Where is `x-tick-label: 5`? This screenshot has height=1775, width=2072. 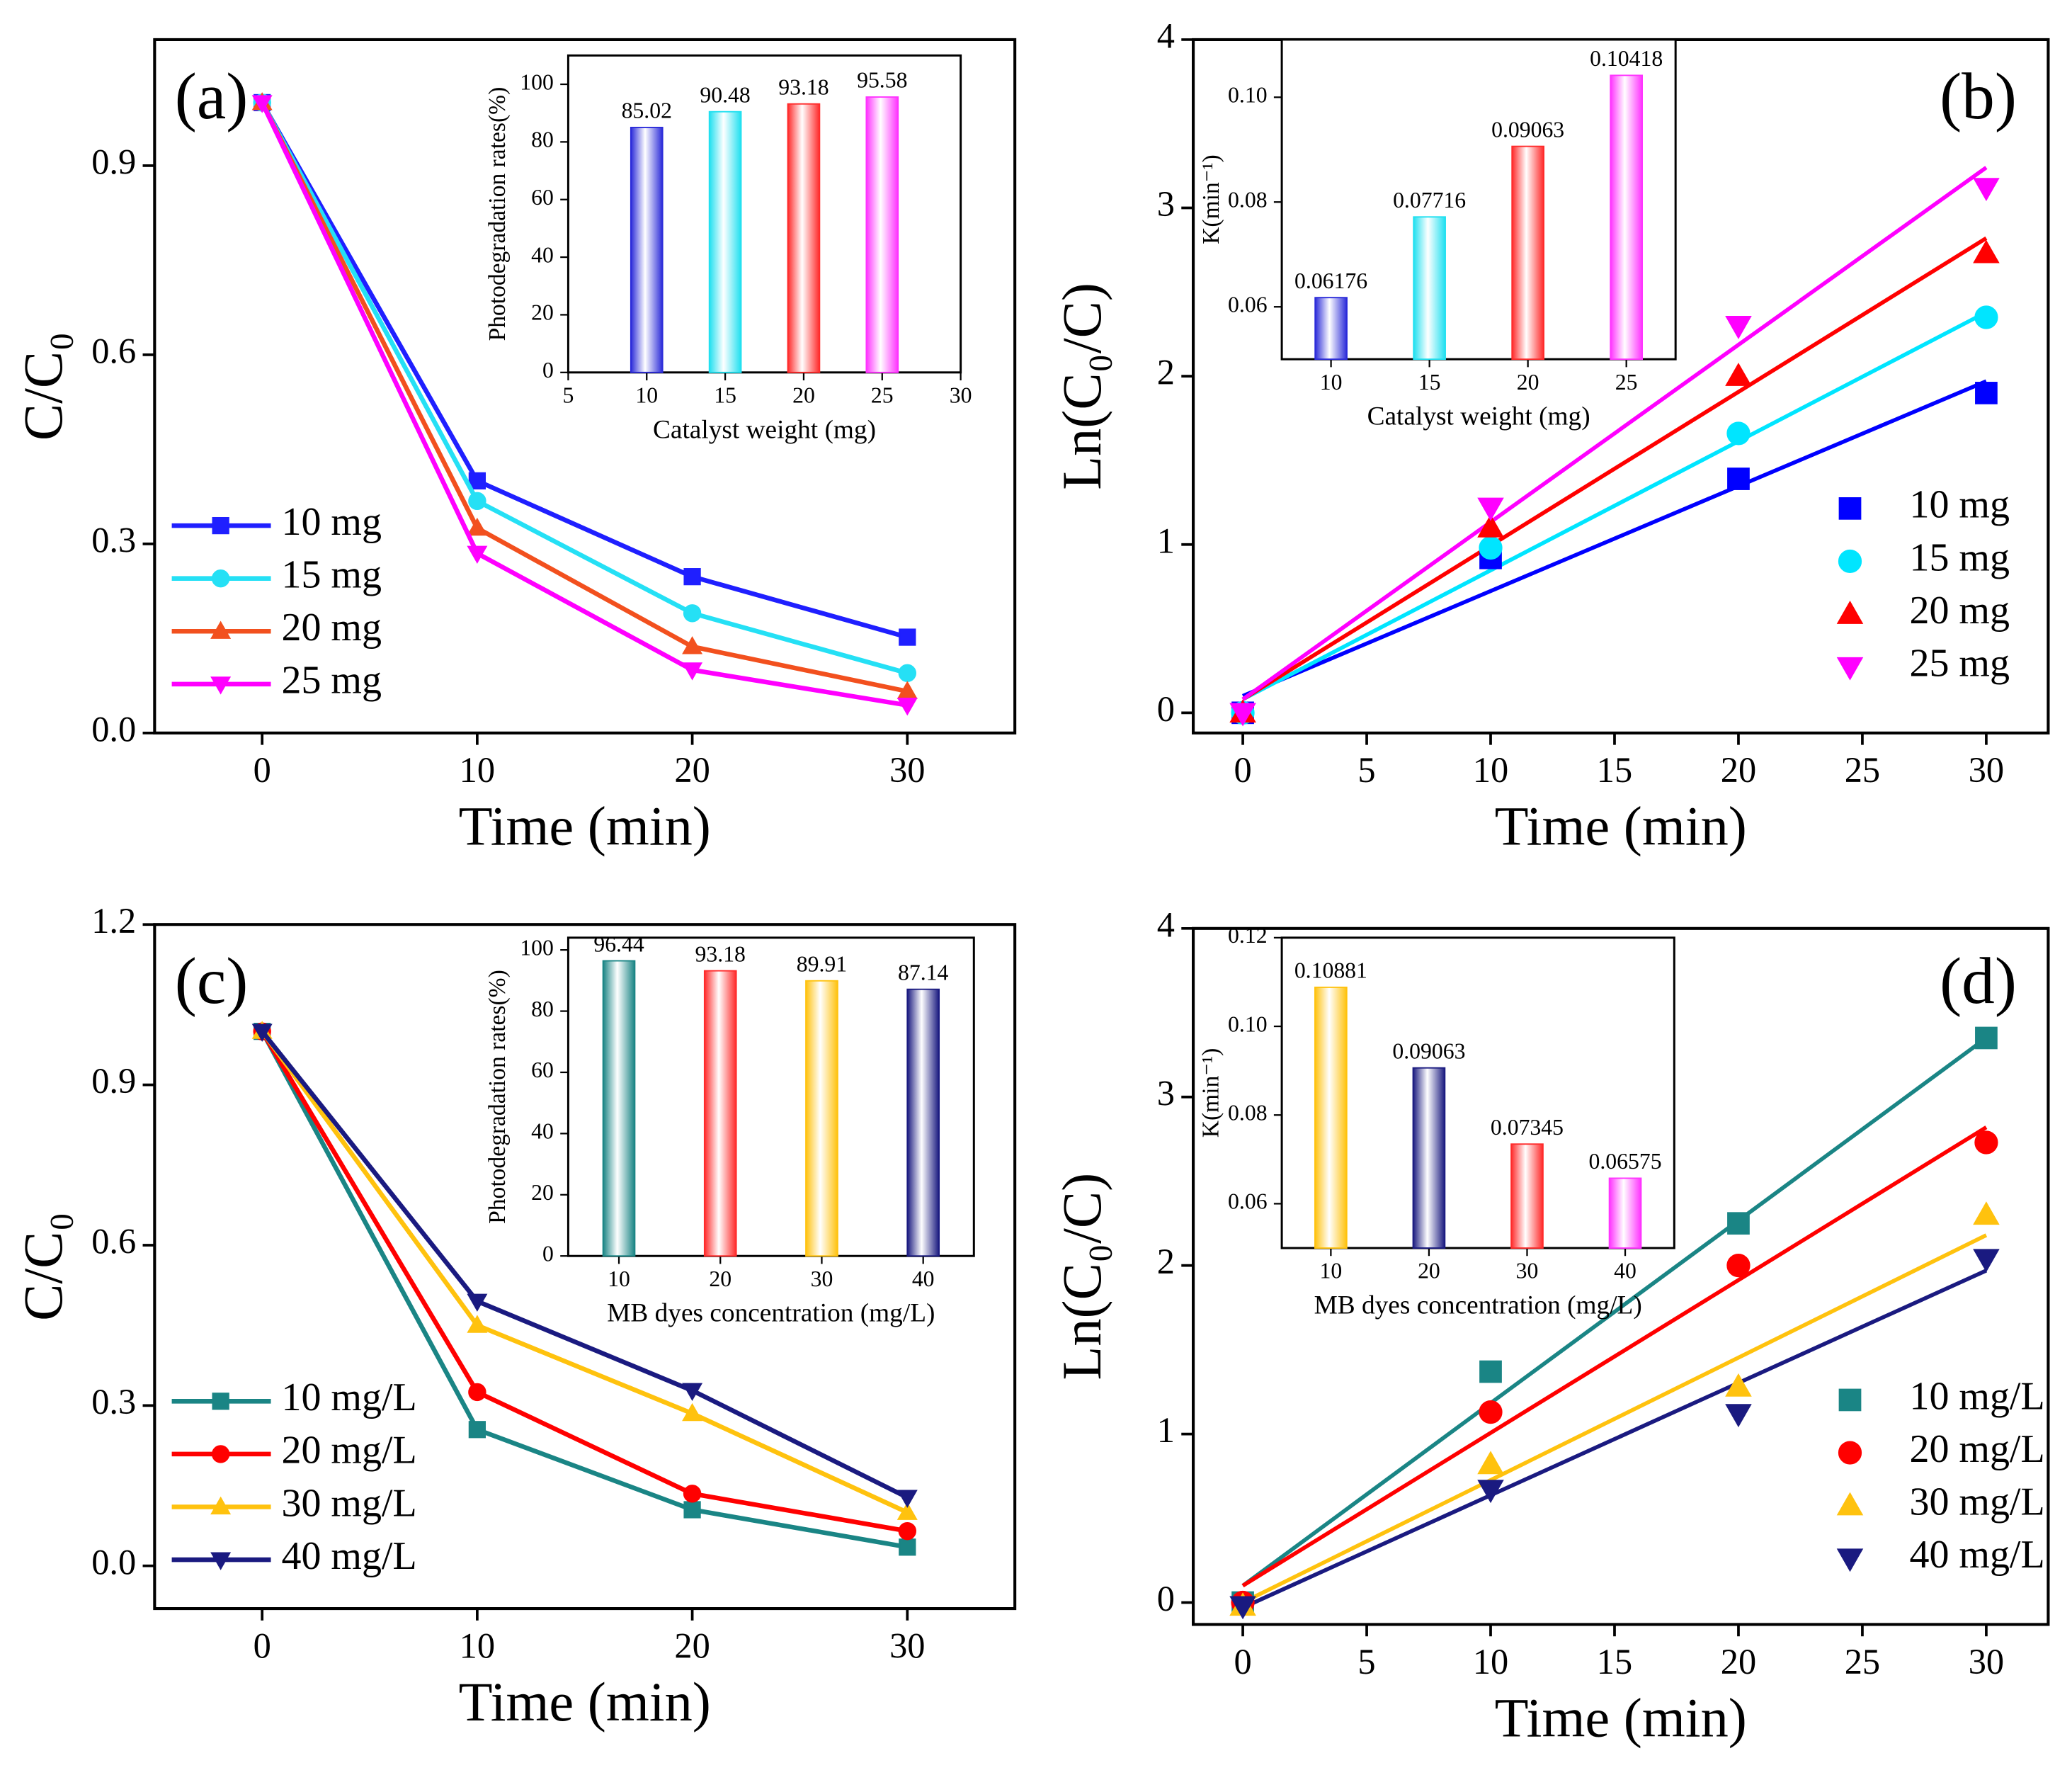 x-tick-label: 5 is located at coordinates (568, 395).